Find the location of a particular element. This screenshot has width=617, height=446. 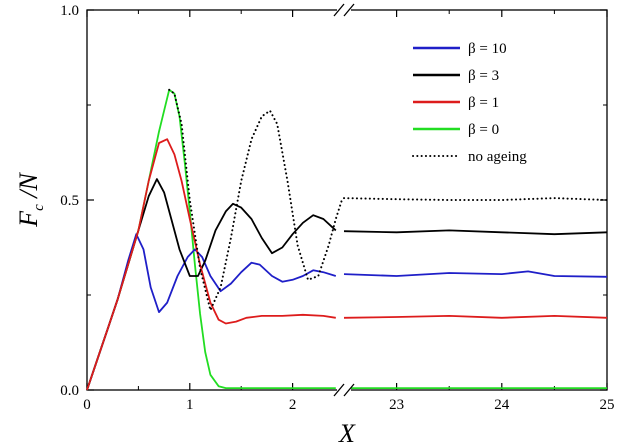

legend-label--3: β = 3 is located at coordinates (483, 76).